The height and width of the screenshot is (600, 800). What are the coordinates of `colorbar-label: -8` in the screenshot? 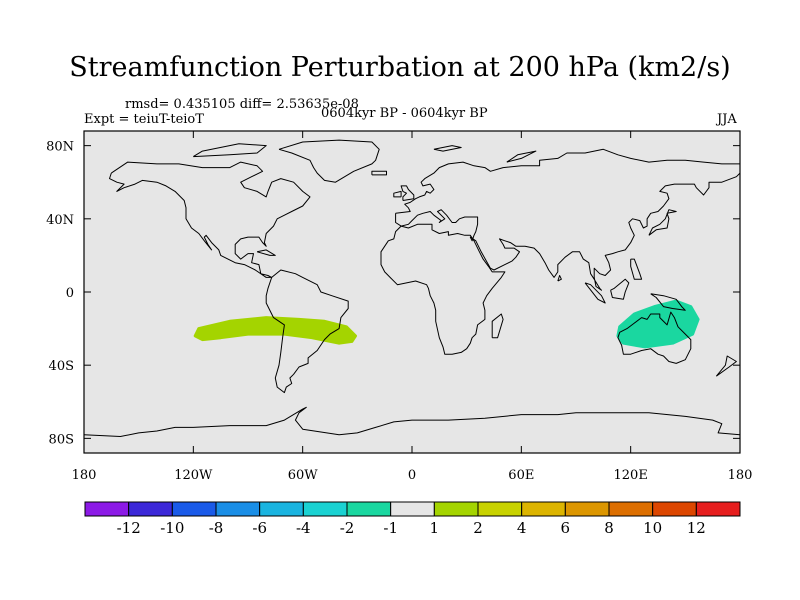 It's located at (216, 528).